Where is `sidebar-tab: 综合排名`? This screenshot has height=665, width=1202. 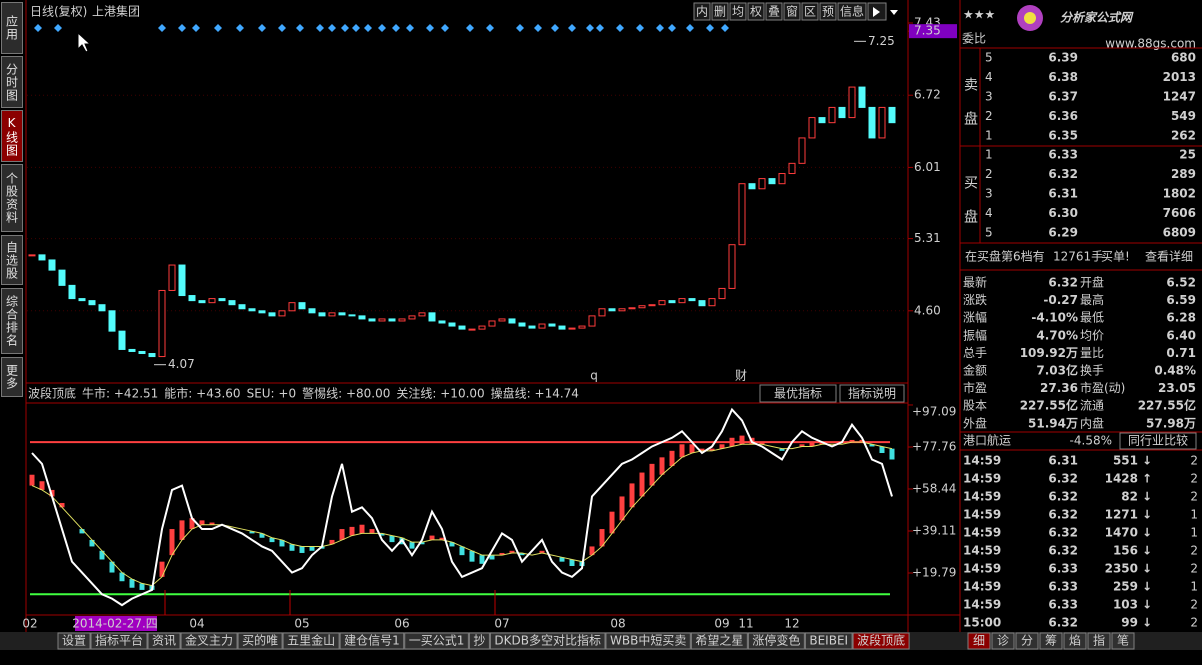
sidebar-tab: 综合排名 is located at coordinates (12, 321).